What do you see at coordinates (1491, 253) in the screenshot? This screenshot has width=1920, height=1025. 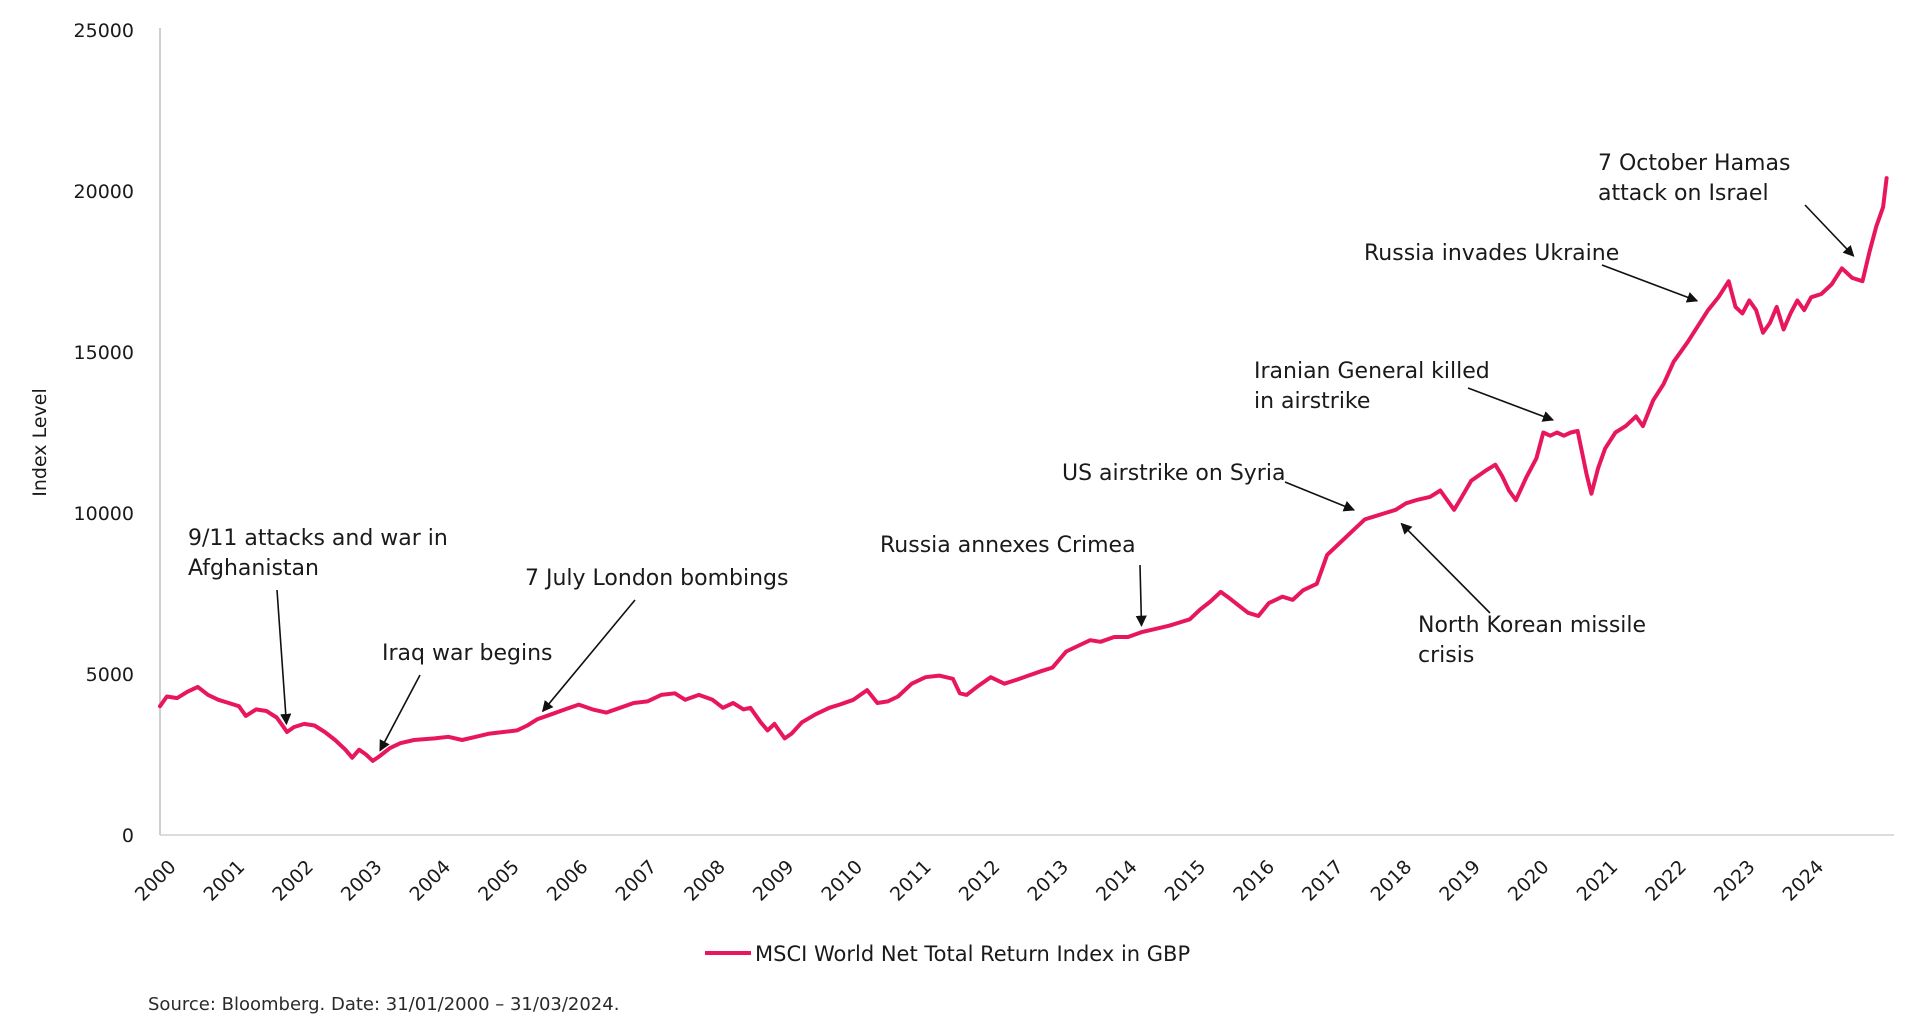 I see `annotation-label: Russia invades Ukraine` at bounding box center [1491, 253].